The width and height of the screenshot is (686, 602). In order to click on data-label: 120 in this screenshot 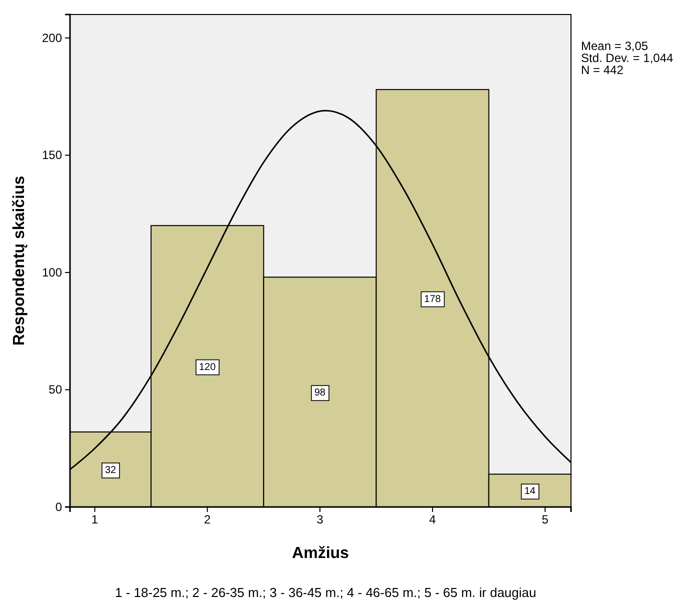, I will do `click(207, 367)`.